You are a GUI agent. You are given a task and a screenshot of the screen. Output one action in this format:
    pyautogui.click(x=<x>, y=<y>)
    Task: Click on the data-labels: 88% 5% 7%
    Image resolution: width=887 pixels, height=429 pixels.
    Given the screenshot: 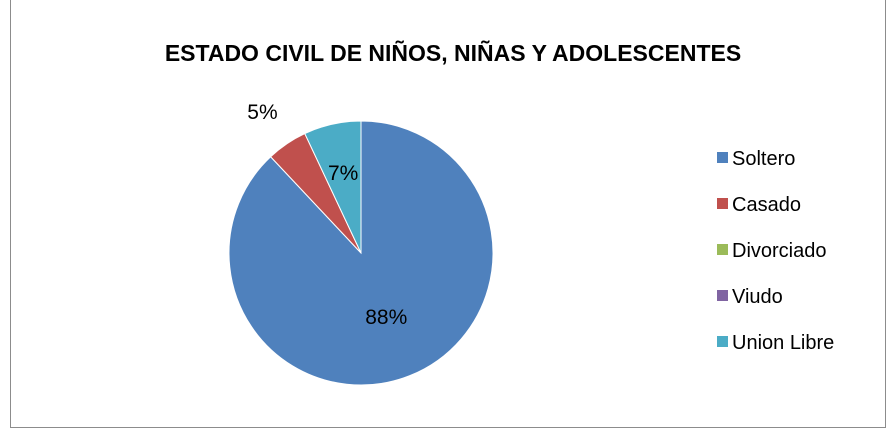 What is the action you would take?
    pyautogui.click(x=327, y=215)
    